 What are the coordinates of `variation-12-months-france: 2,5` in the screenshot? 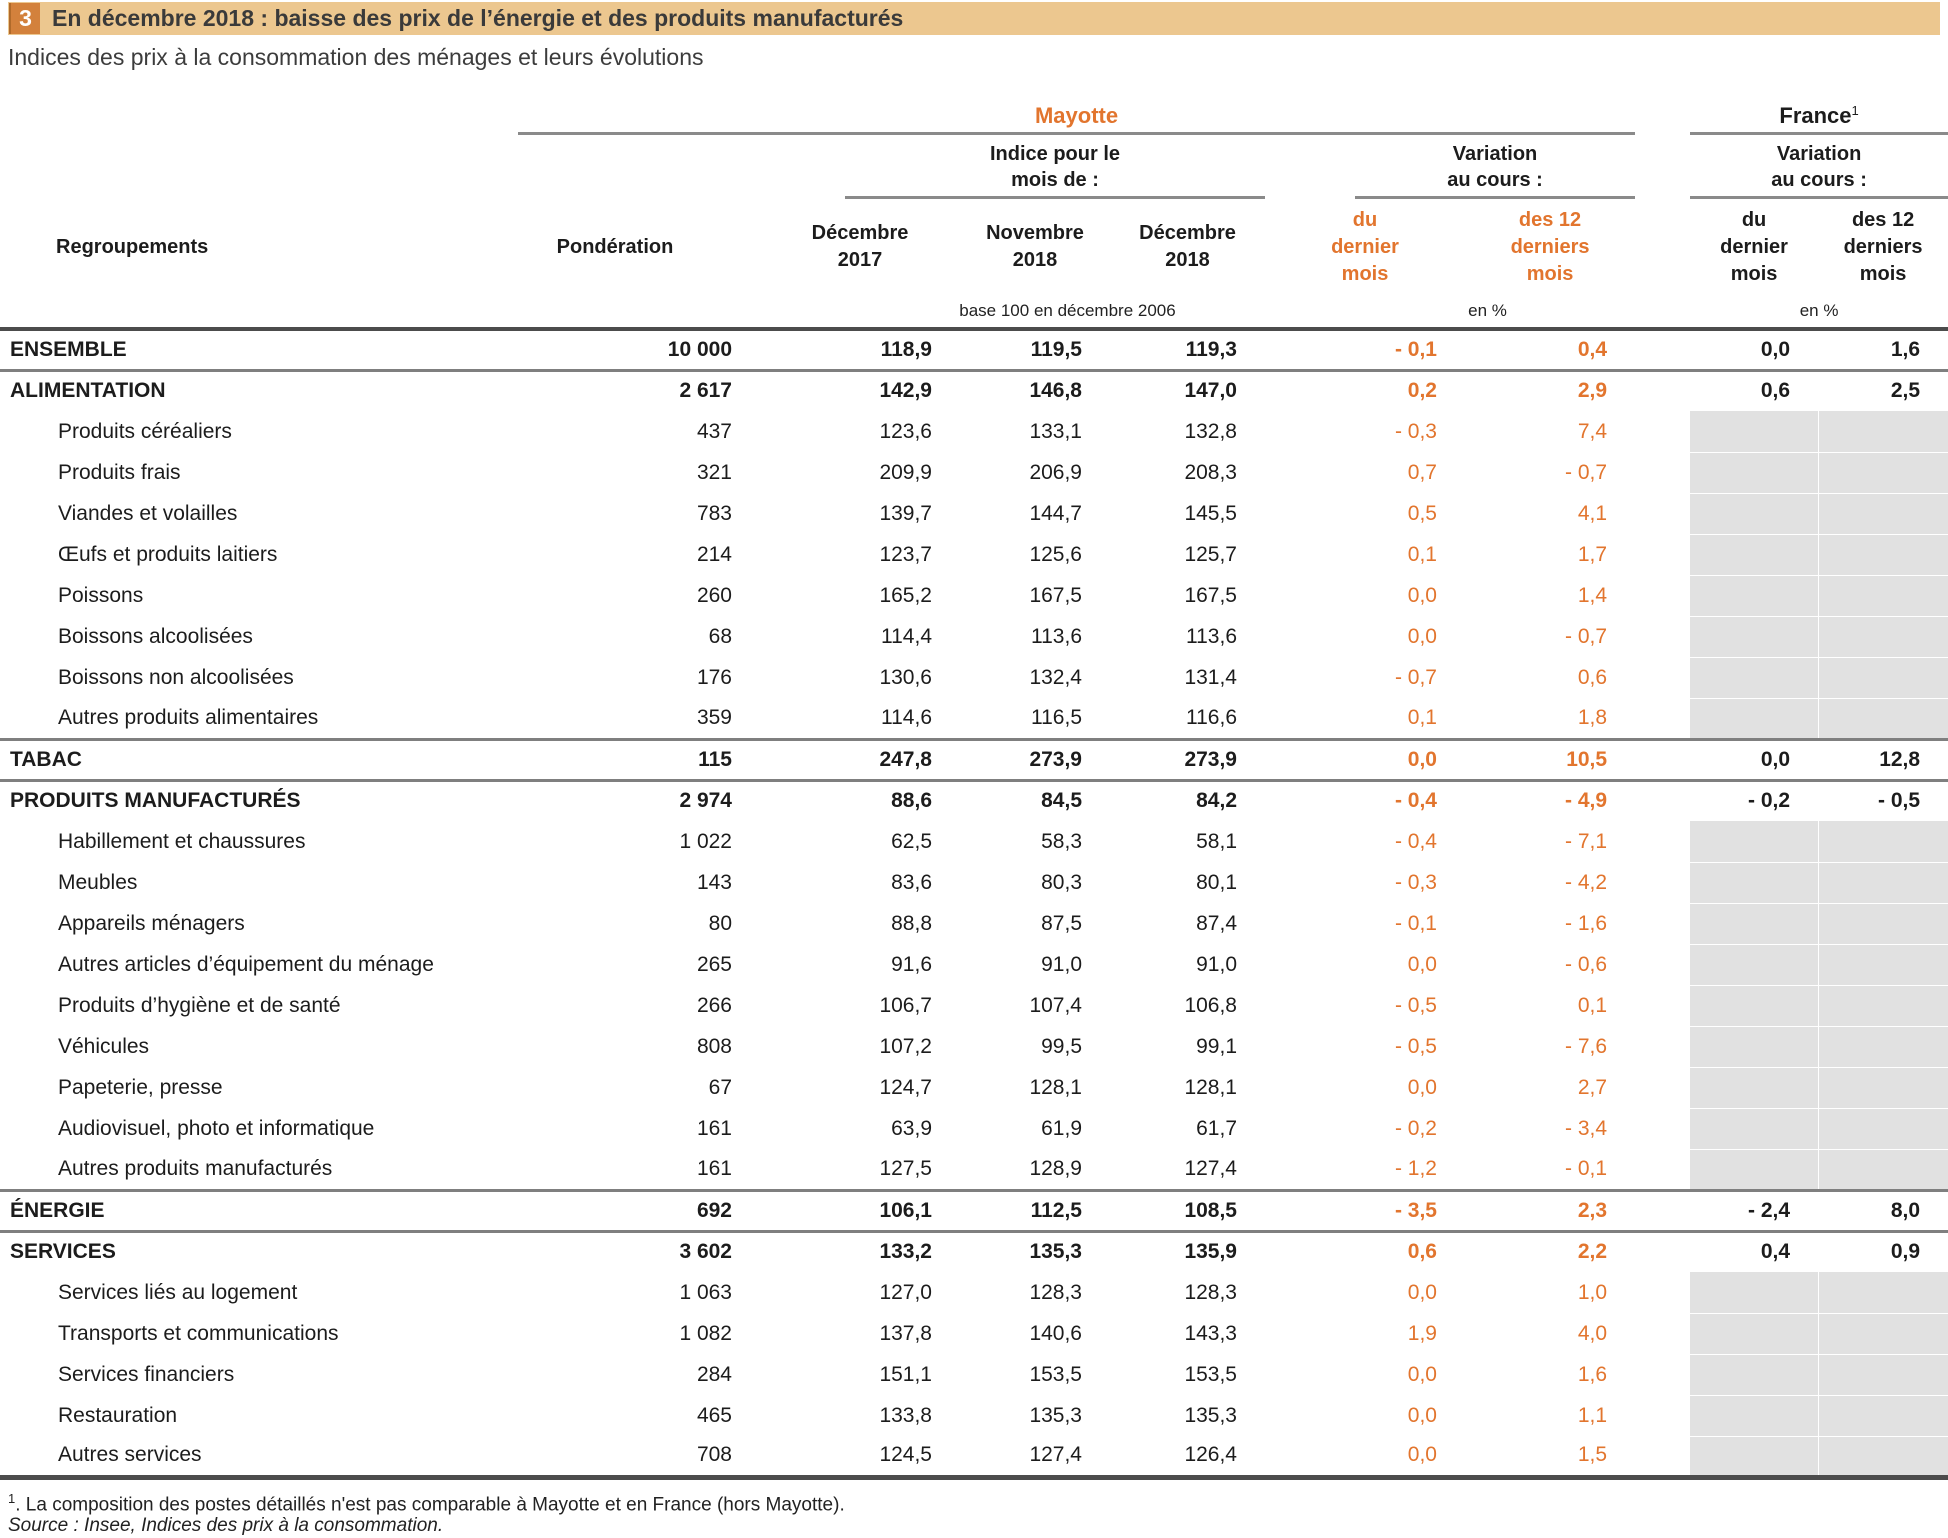 It's located at (1905, 391).